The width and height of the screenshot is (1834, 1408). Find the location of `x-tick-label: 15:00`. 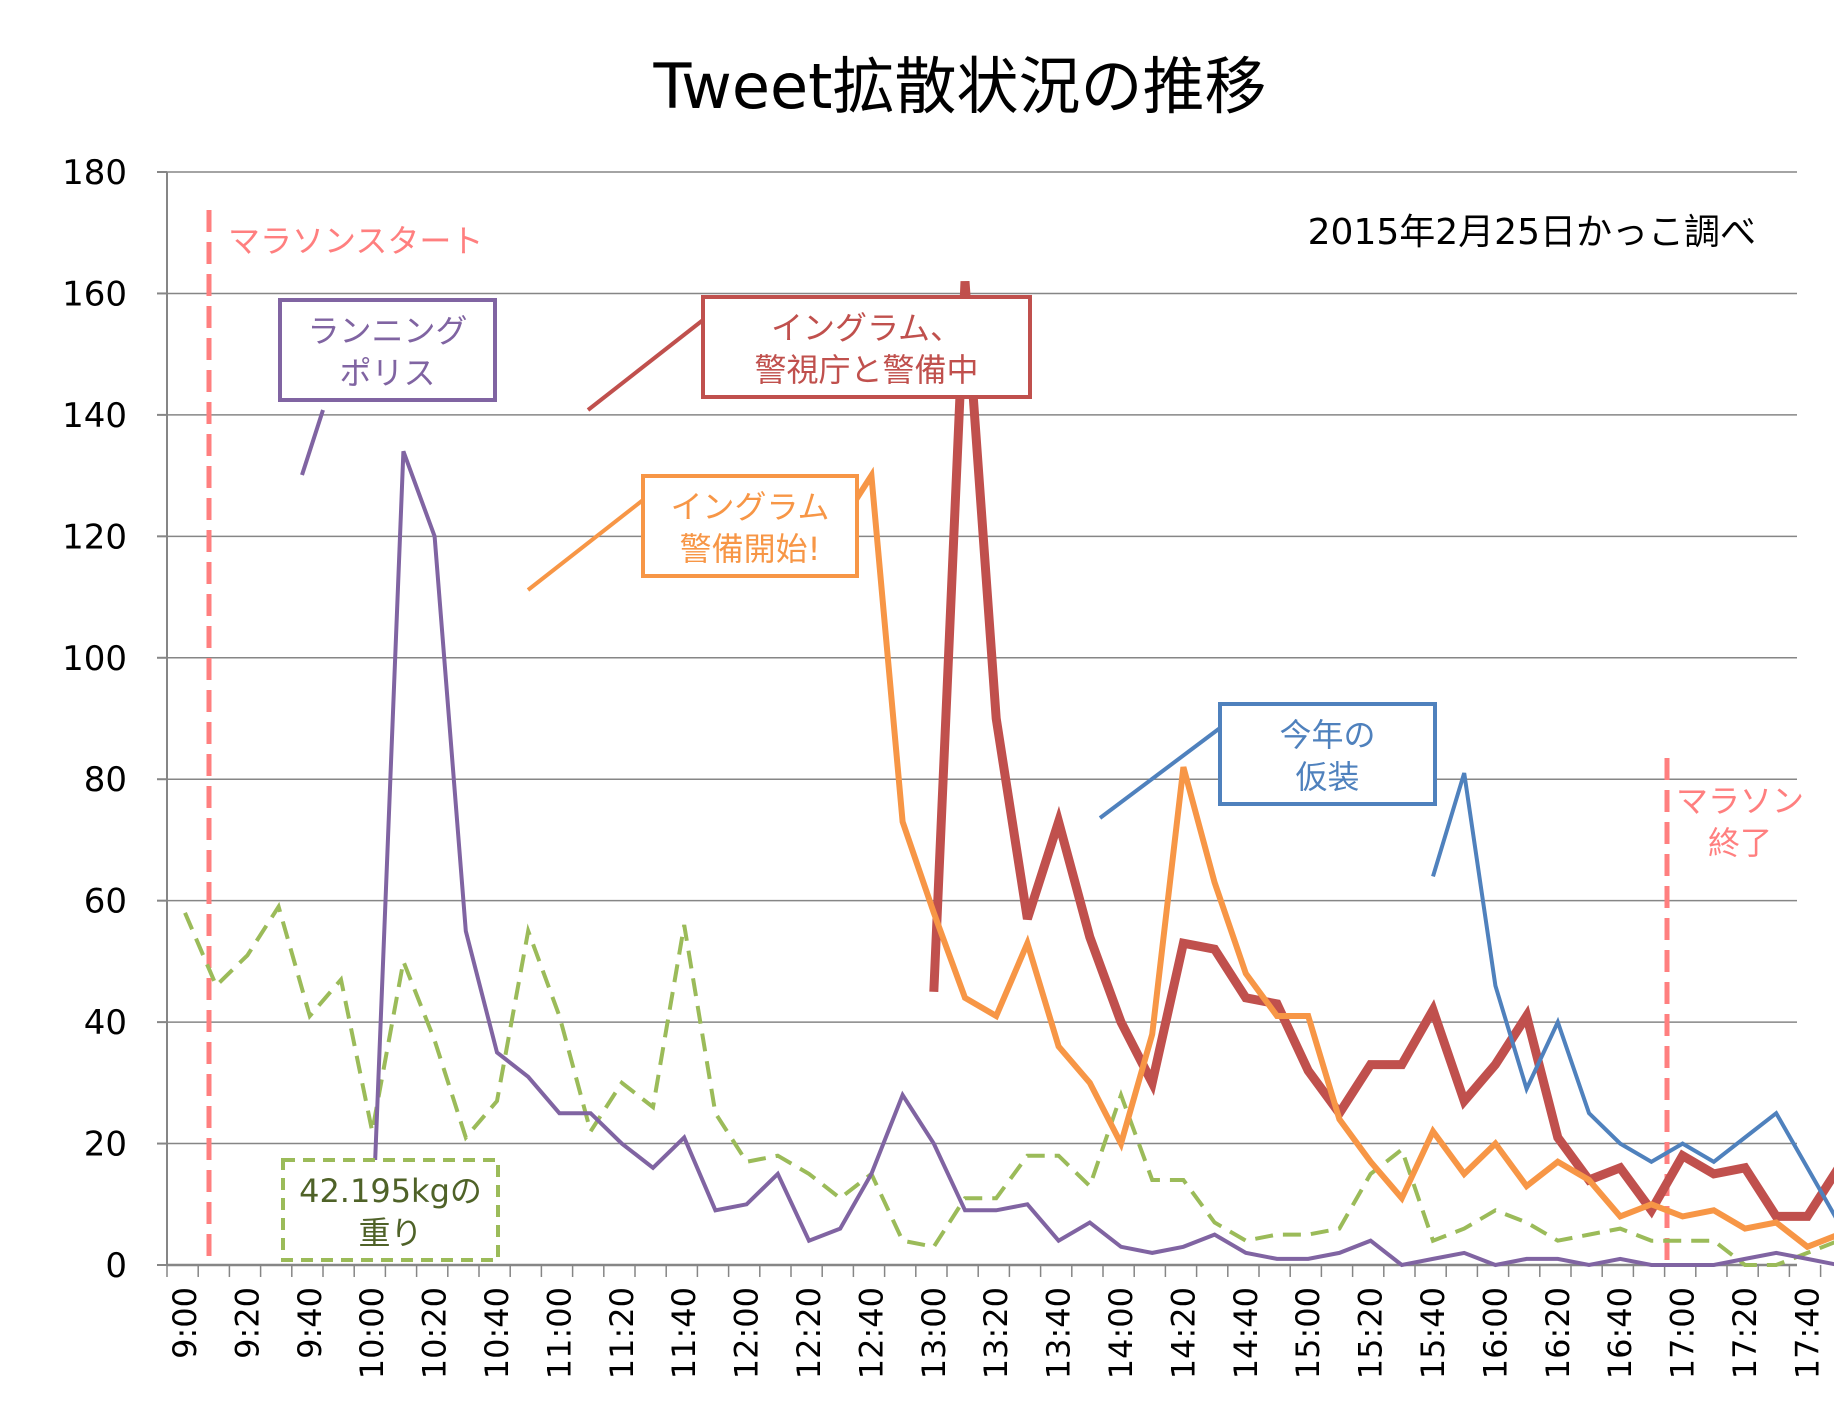

x-tick-label: 15:00 is located at coordinates (1308, 1333).